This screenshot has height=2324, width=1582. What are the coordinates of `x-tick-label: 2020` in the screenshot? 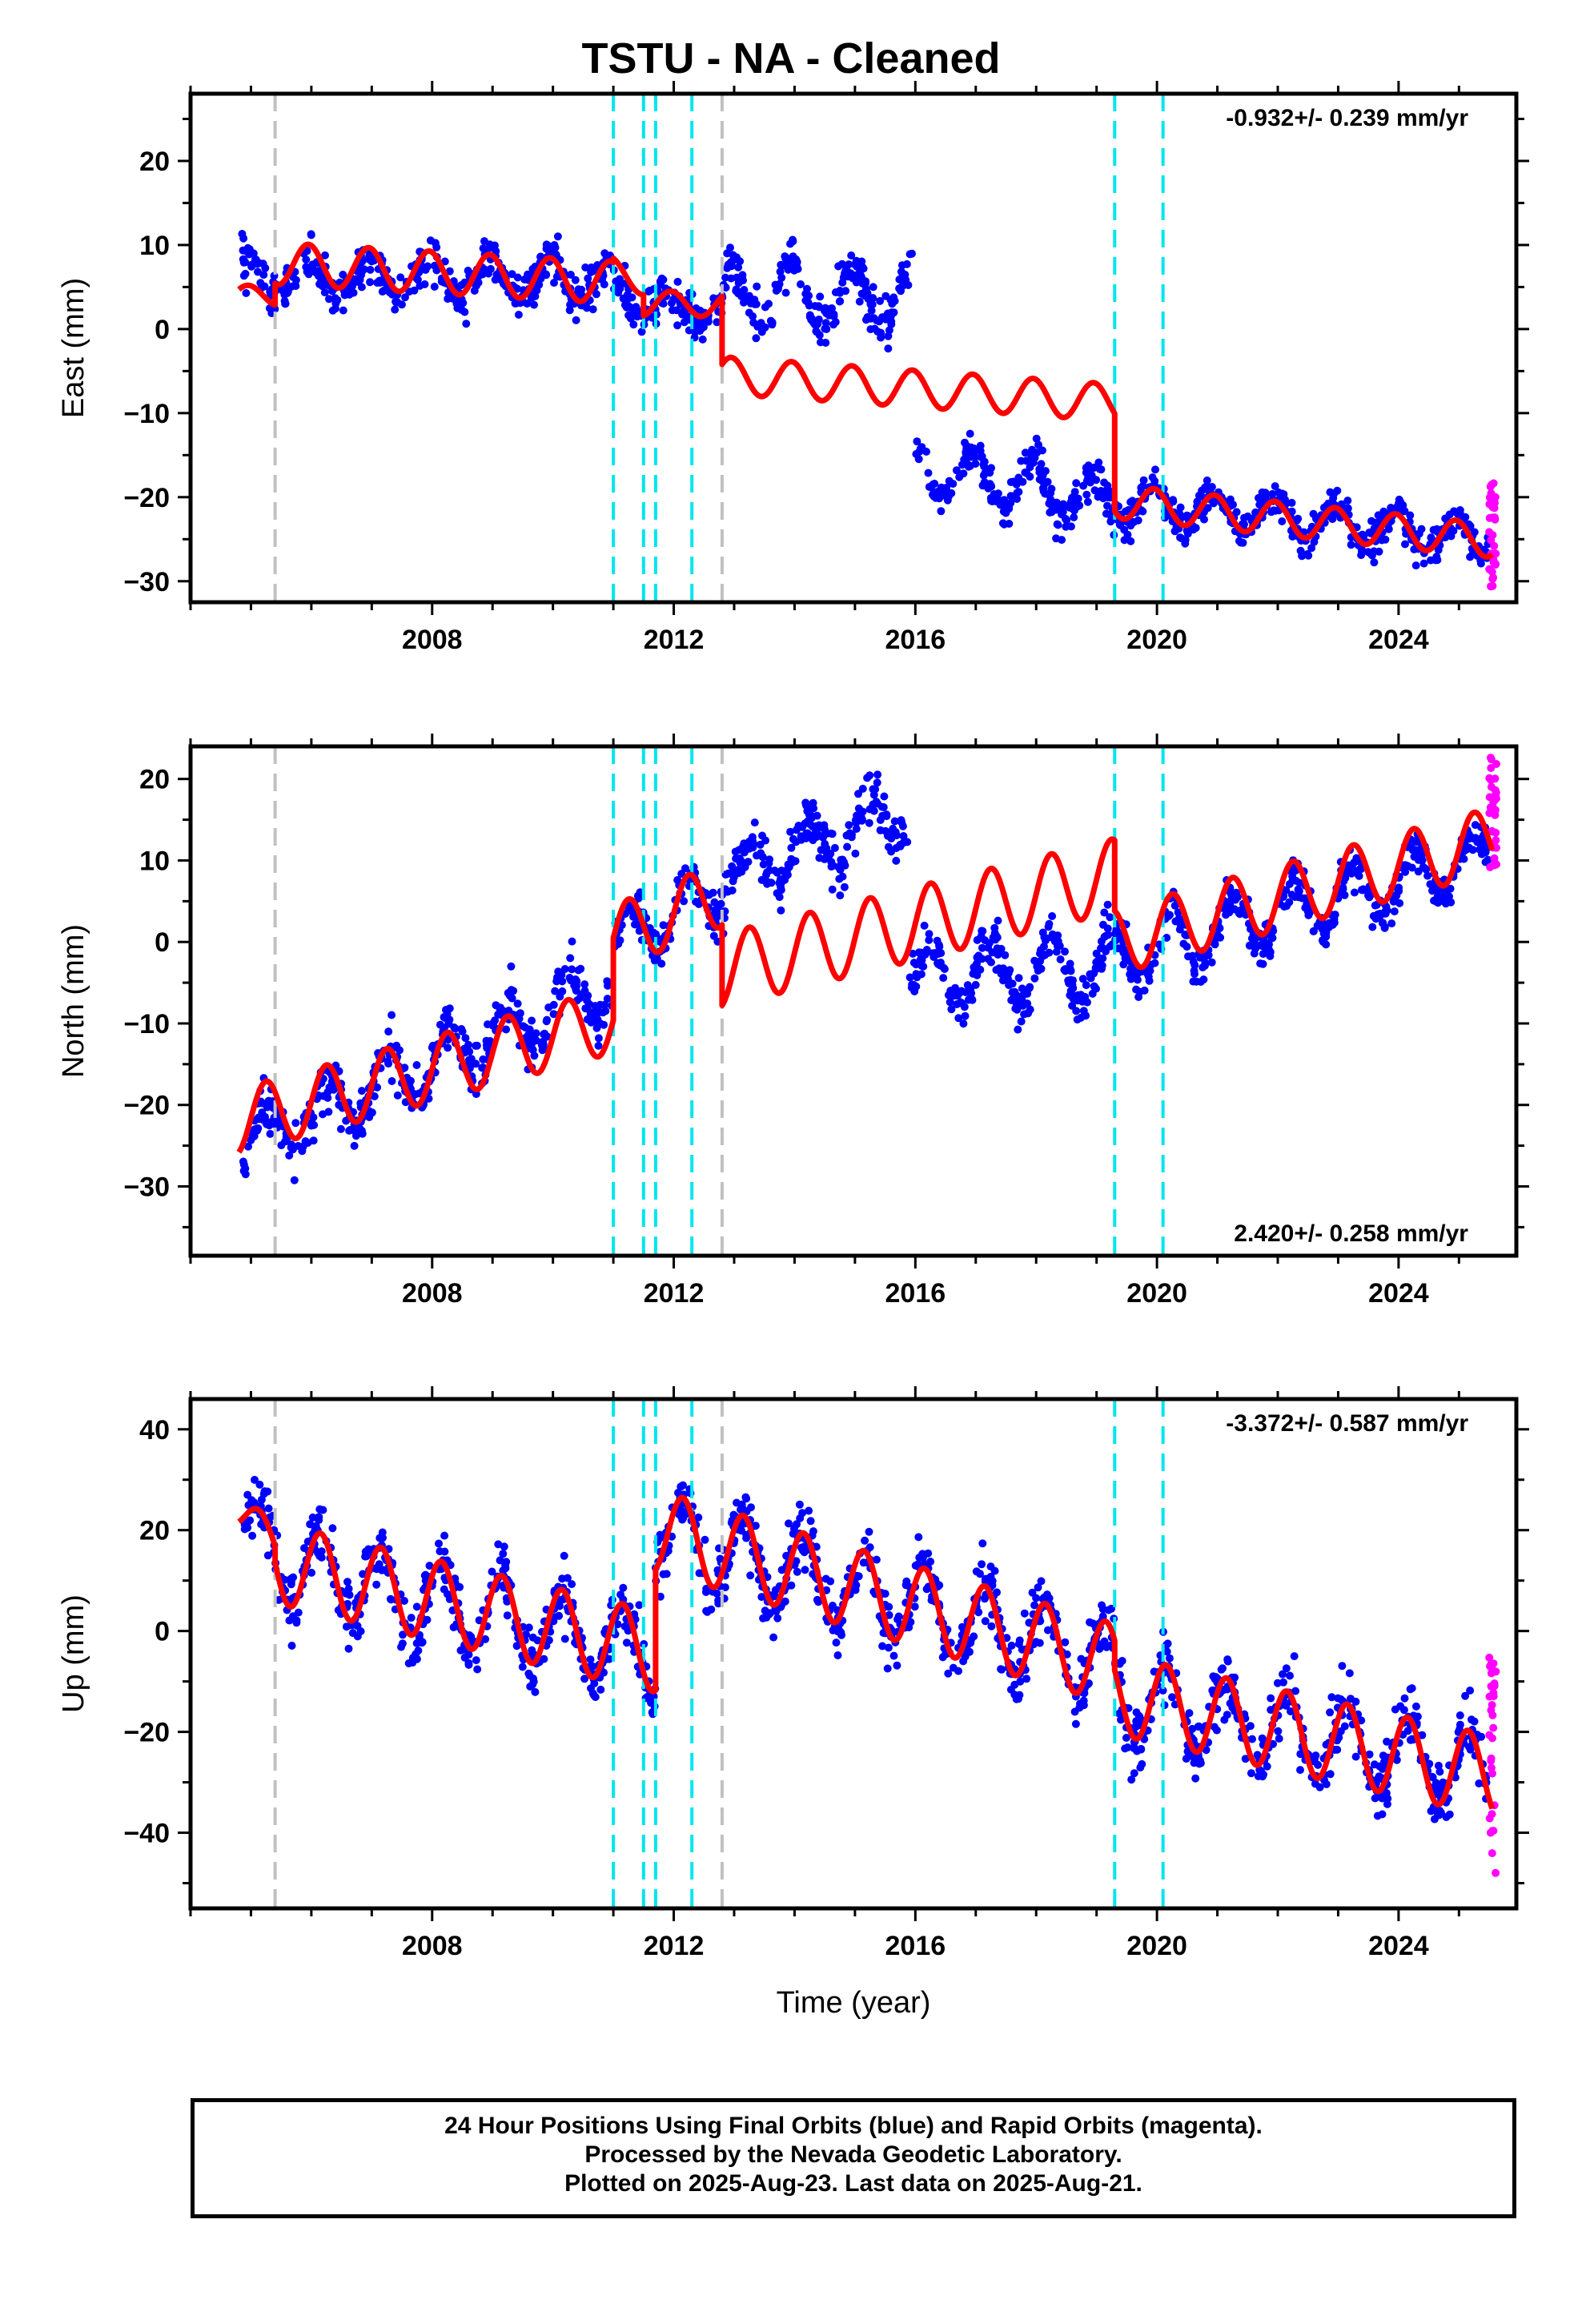 It's located at (1156, 1946).